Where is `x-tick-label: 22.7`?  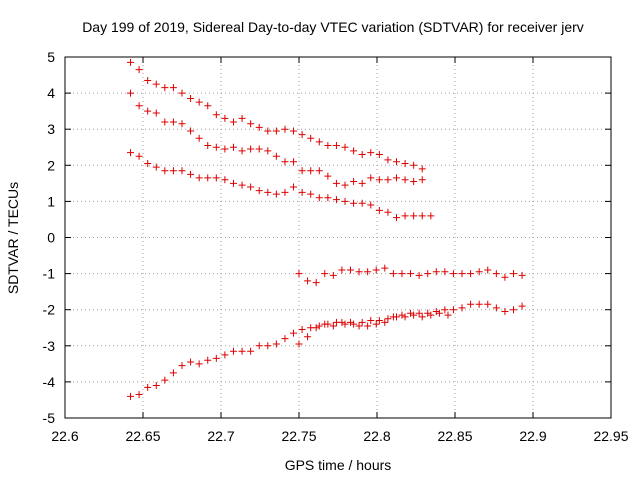
x-tick-label: 22.7 is located at coordinates (220, 436).